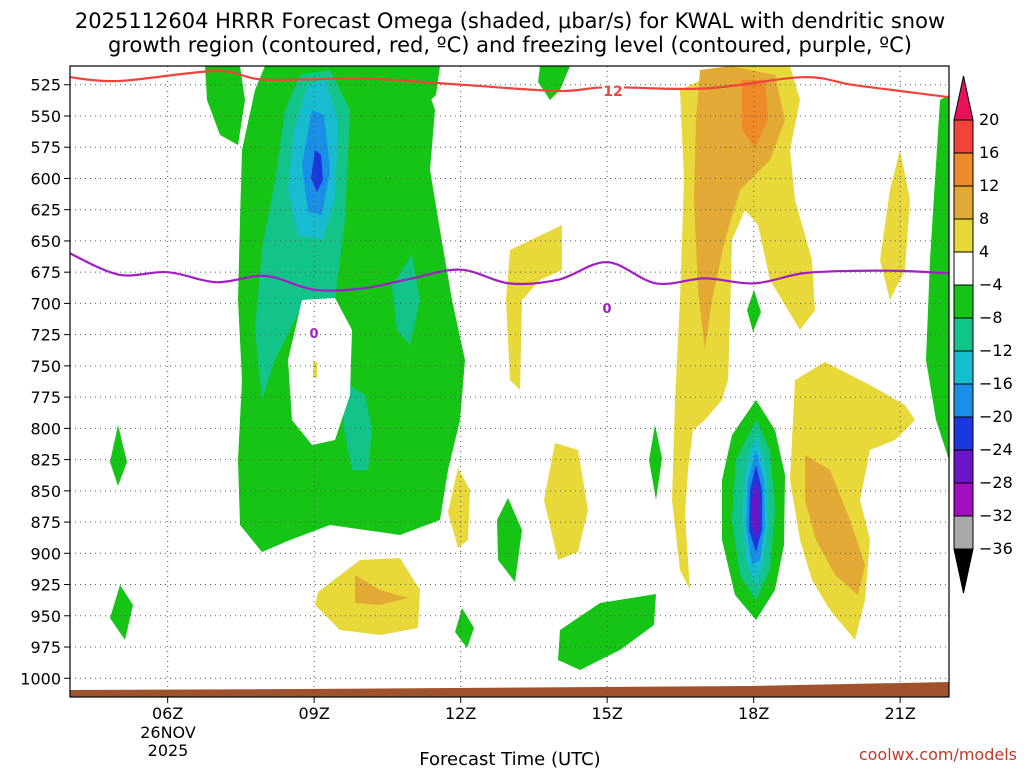  I want to click on colorbar-label: 8, so click(984, 218).